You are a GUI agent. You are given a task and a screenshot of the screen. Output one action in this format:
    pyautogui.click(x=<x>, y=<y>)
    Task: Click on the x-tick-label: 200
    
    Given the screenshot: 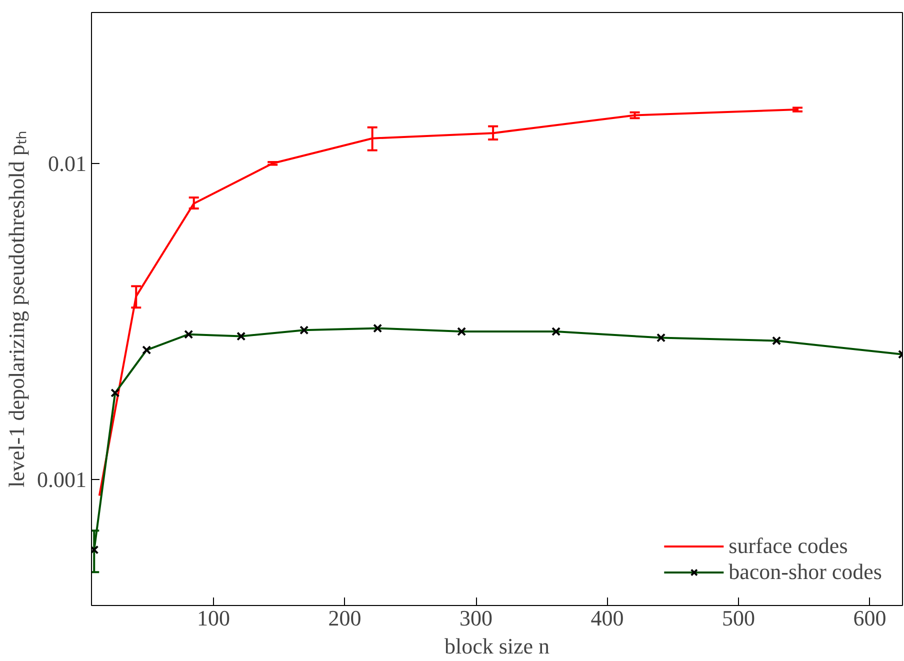 What is the action you would take?
    pyautogui.click(x=345, y=618)
    